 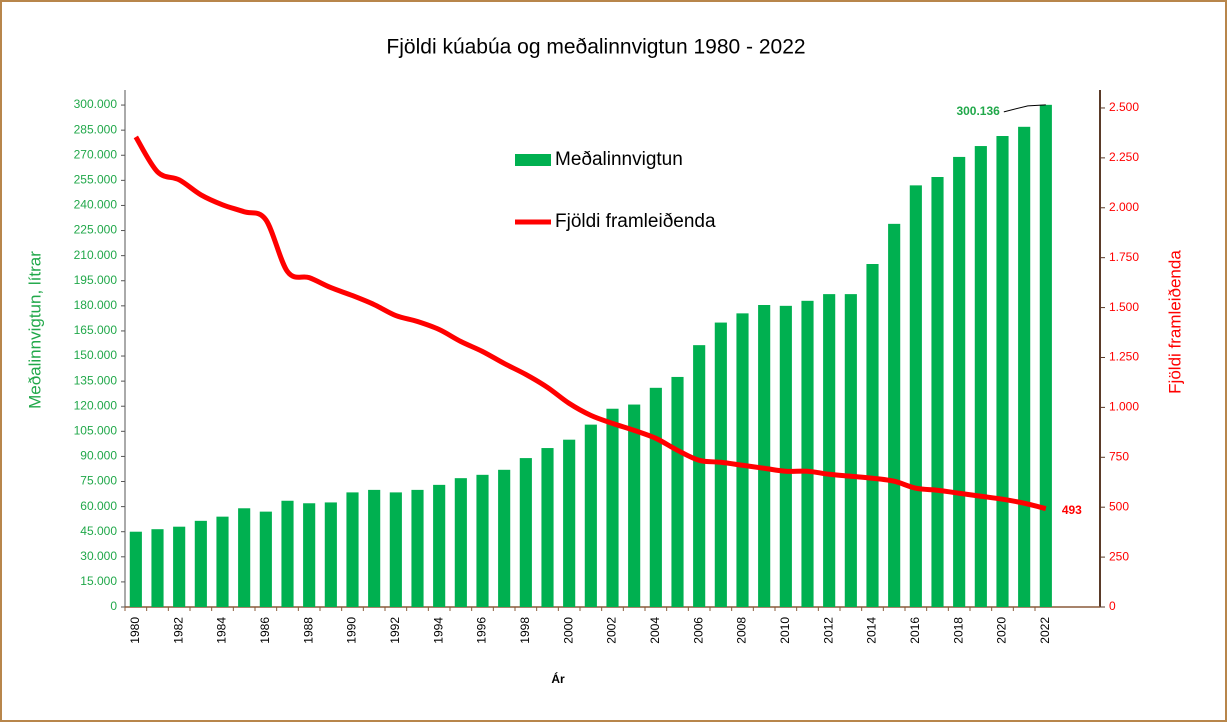 I want to click on y-tick-label: 240.000, so click(x=96, y=205).